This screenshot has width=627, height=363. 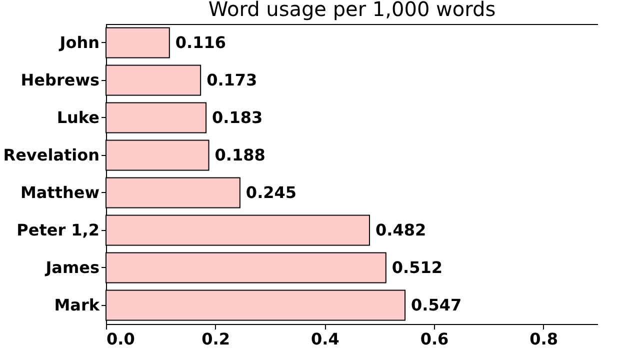 What do you see at coordinates (58, 230) in the screenshot?
I see `y-tick-label: Peter 1,2` at bounding box center [58, 230].